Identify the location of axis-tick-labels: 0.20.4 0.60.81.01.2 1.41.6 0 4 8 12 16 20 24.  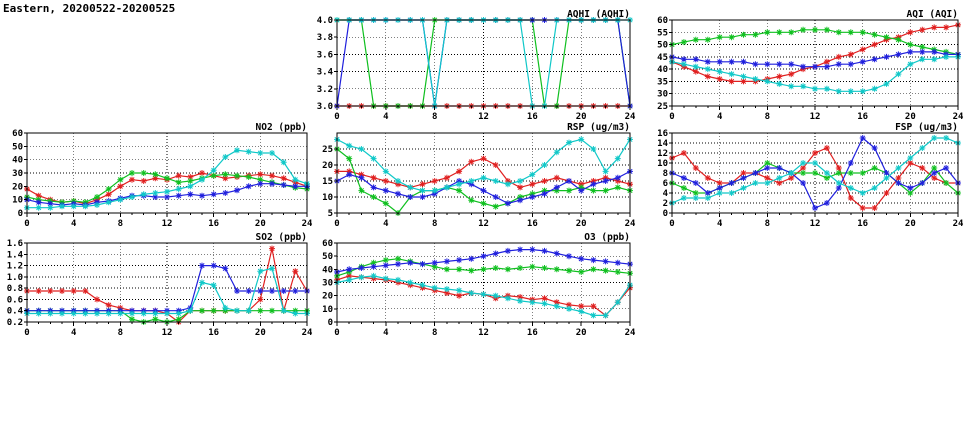
(160, 288).